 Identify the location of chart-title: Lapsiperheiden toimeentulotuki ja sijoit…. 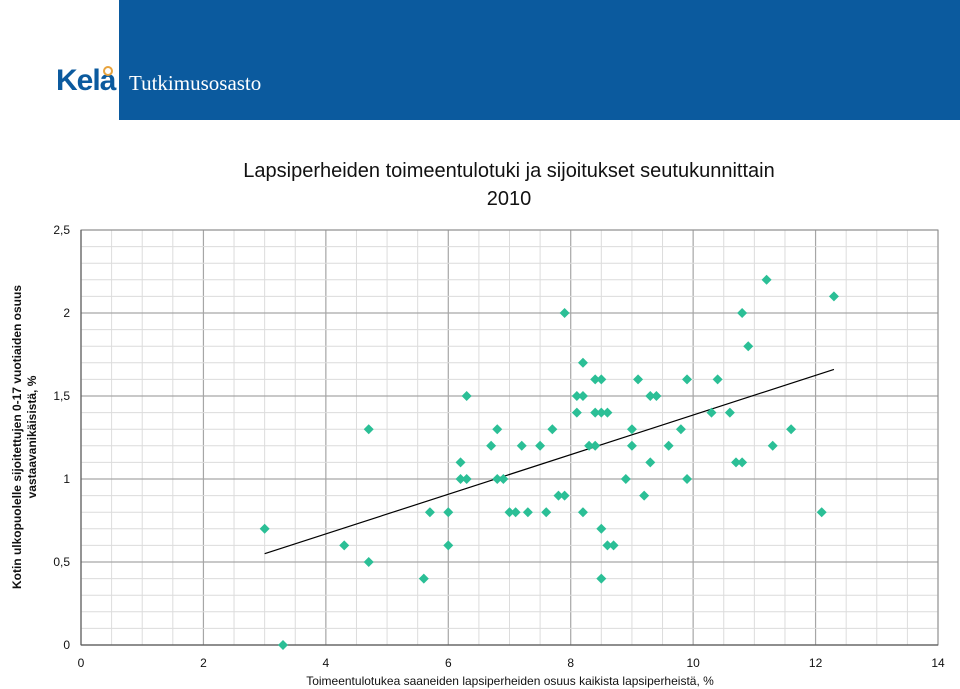
(509, 171).